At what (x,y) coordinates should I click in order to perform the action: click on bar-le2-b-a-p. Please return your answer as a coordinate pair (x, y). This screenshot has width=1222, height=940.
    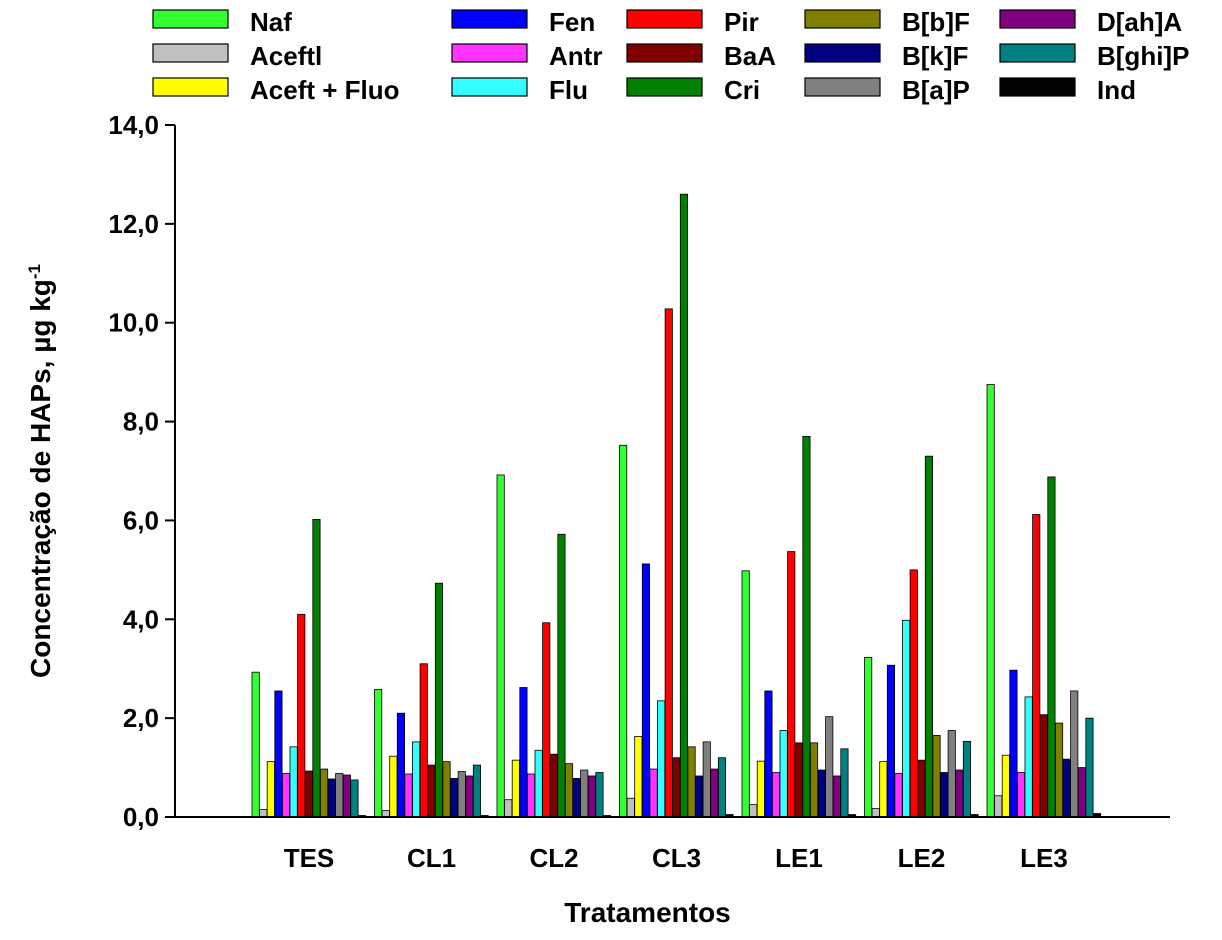
    Looking at the image, I should click on (951, 774).